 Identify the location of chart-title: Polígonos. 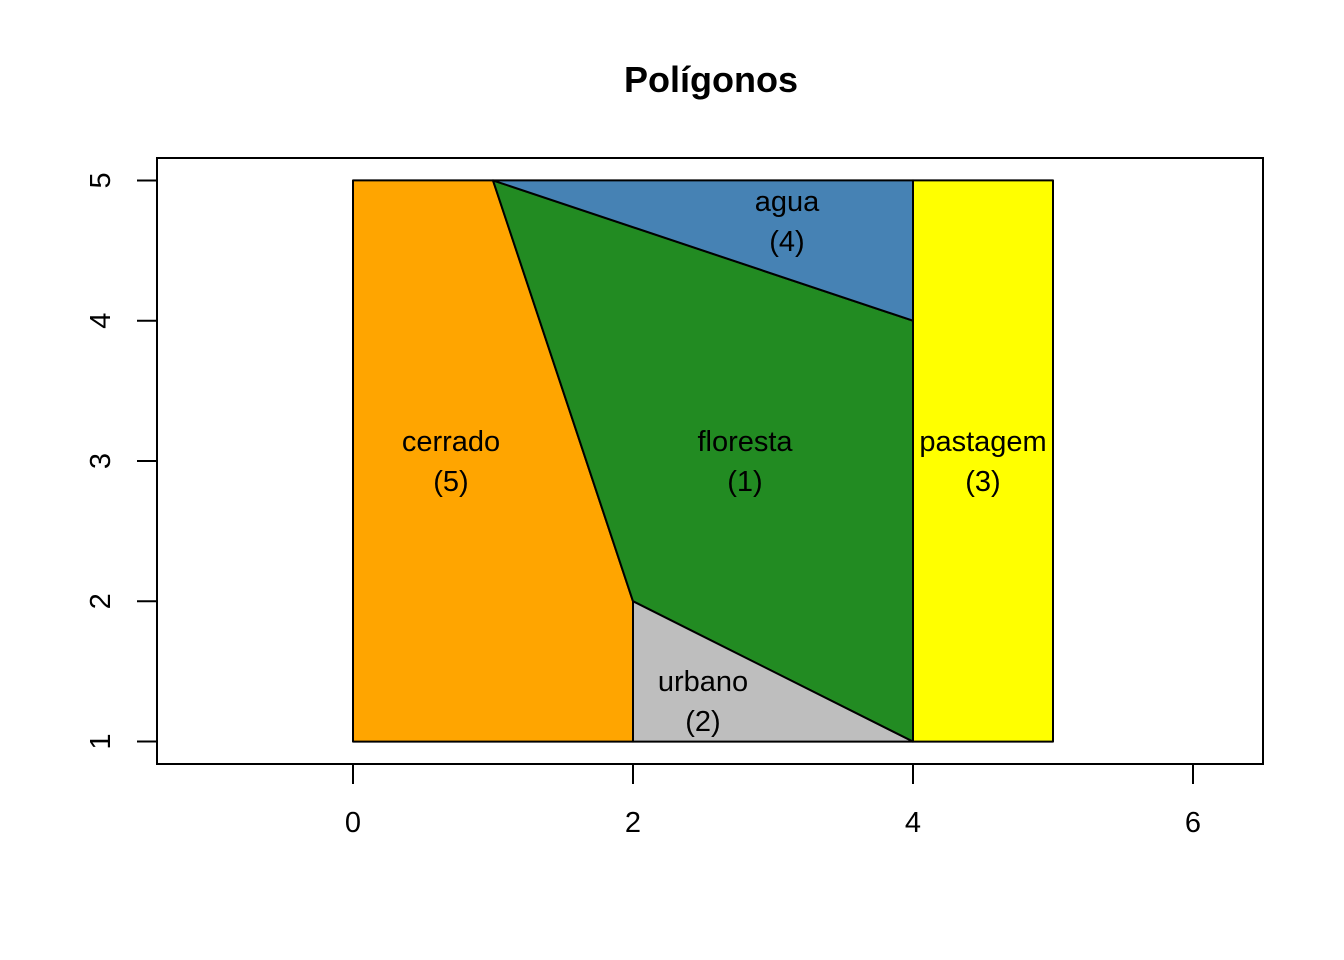
(711, 79).